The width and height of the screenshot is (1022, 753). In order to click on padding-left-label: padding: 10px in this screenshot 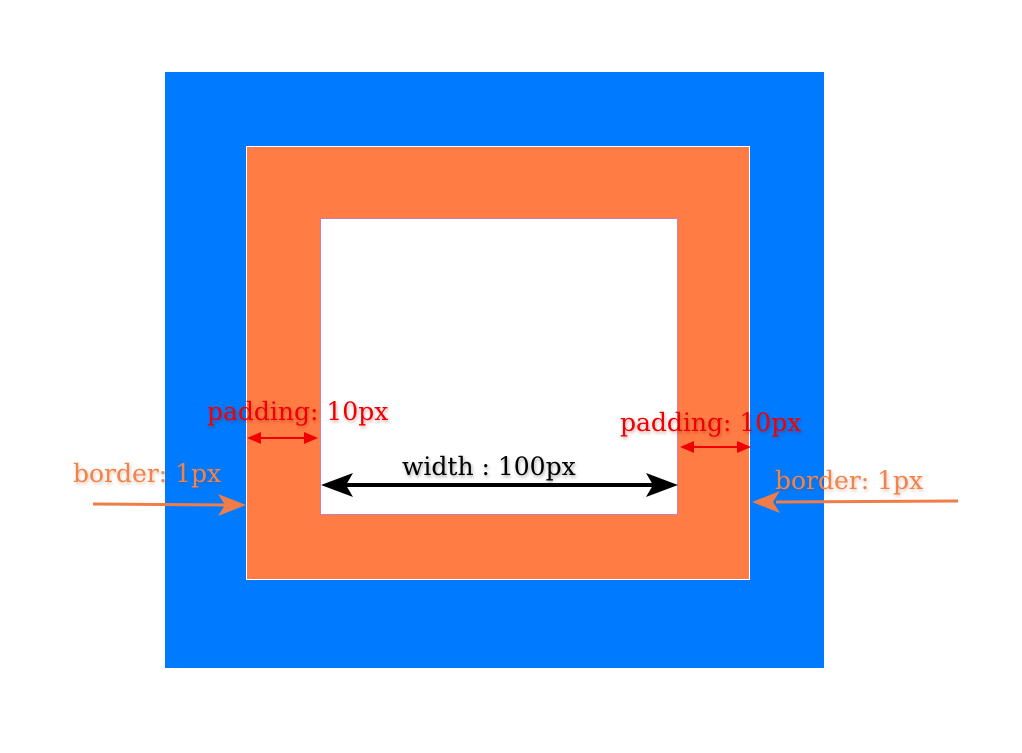, I will do `click(298, 411)`.